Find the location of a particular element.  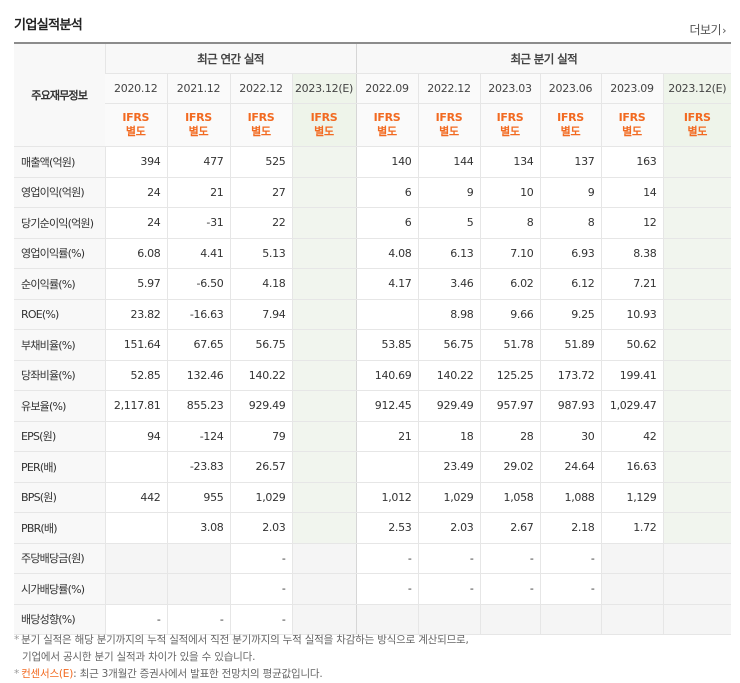

more-label: 더보기 is located at coordinates (705, 30).